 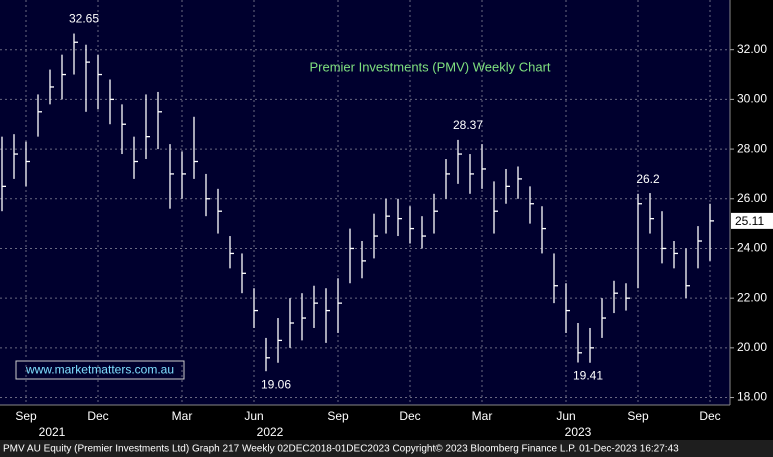 I want to click on data-label: 32.65, so click(x=84, y=19).